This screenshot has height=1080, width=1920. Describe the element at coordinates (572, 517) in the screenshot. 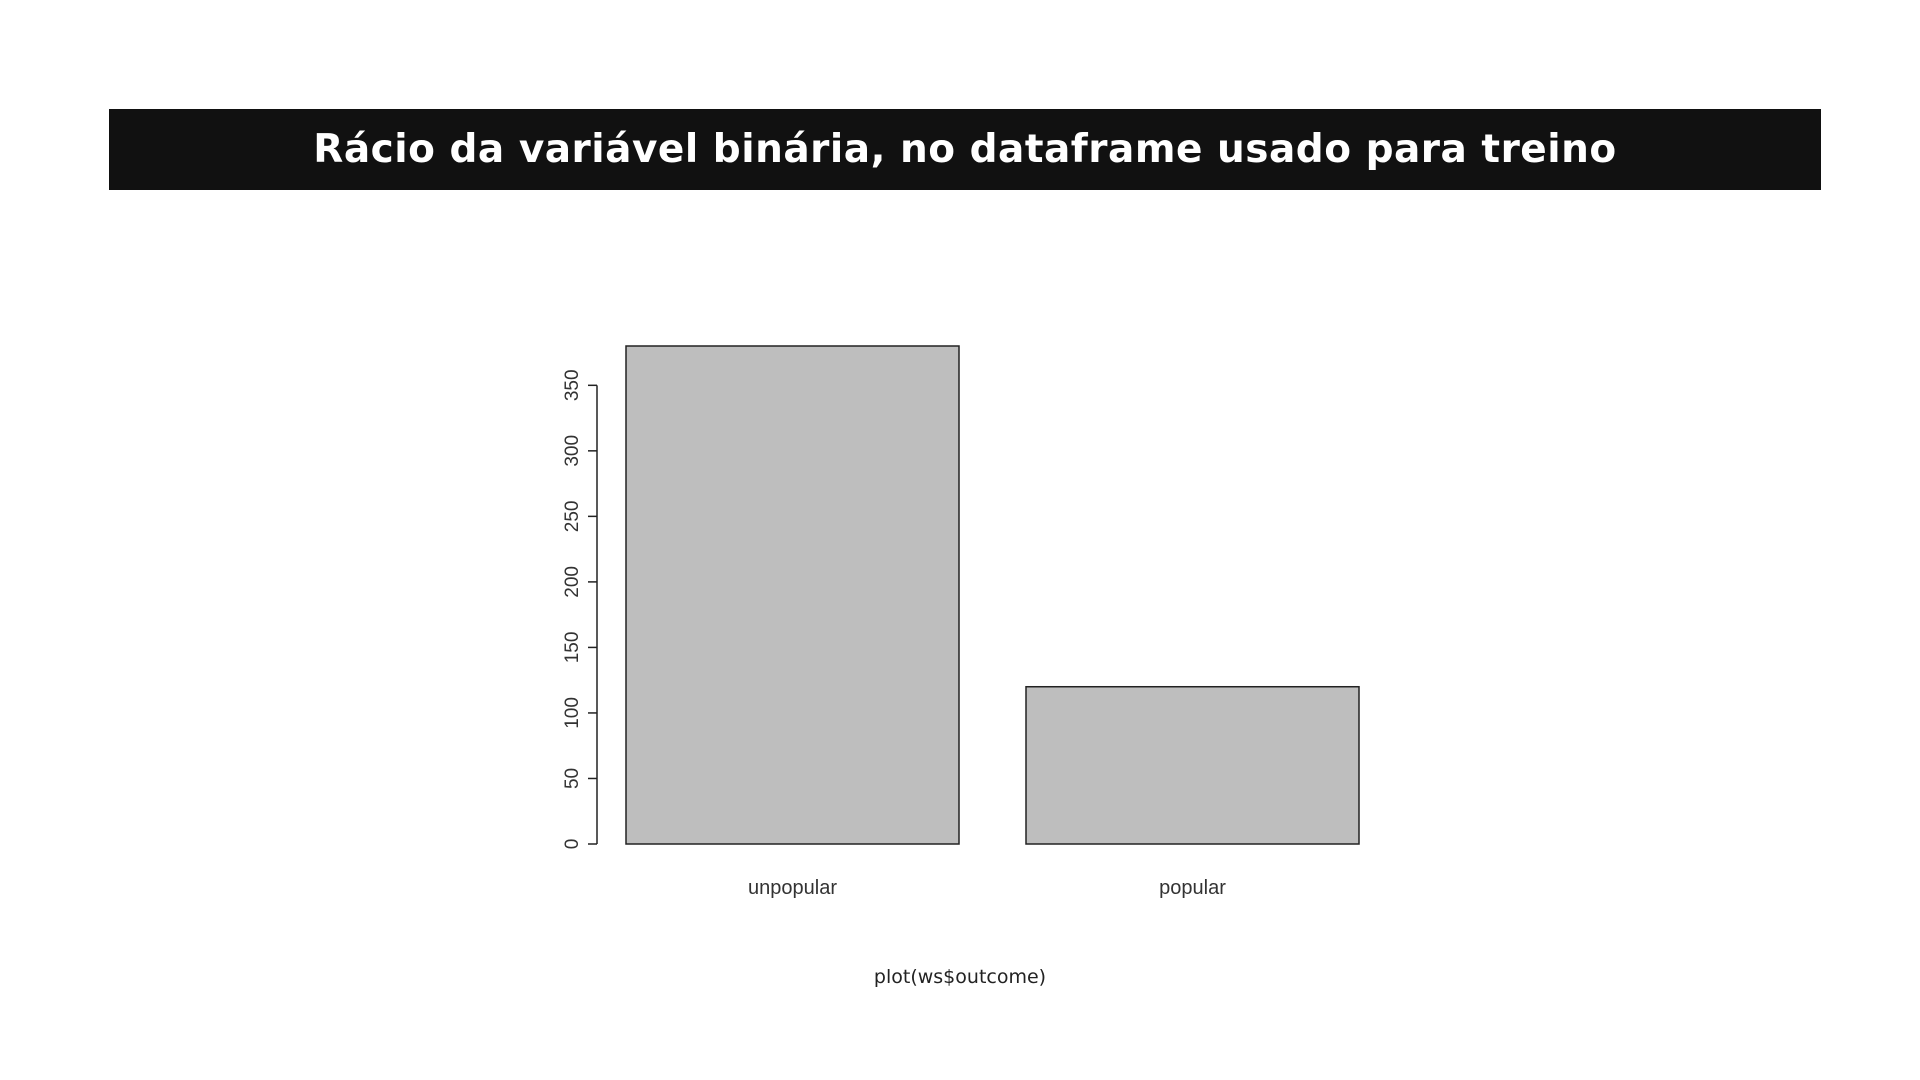

I see `y-tick-label: 250` at that location.